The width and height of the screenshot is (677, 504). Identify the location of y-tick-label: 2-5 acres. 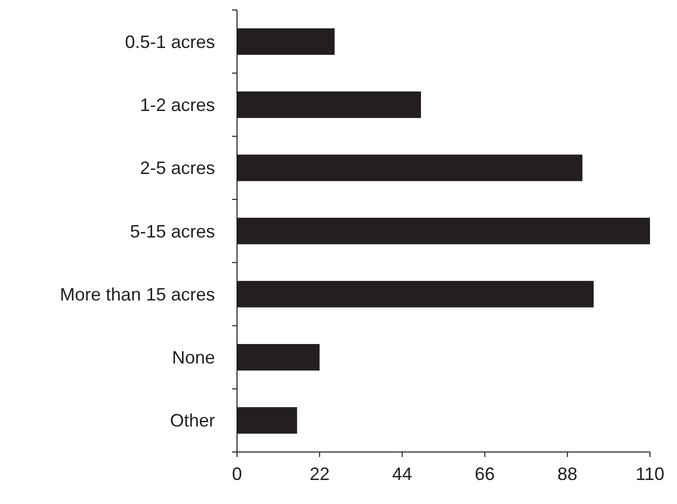
(177, 168).